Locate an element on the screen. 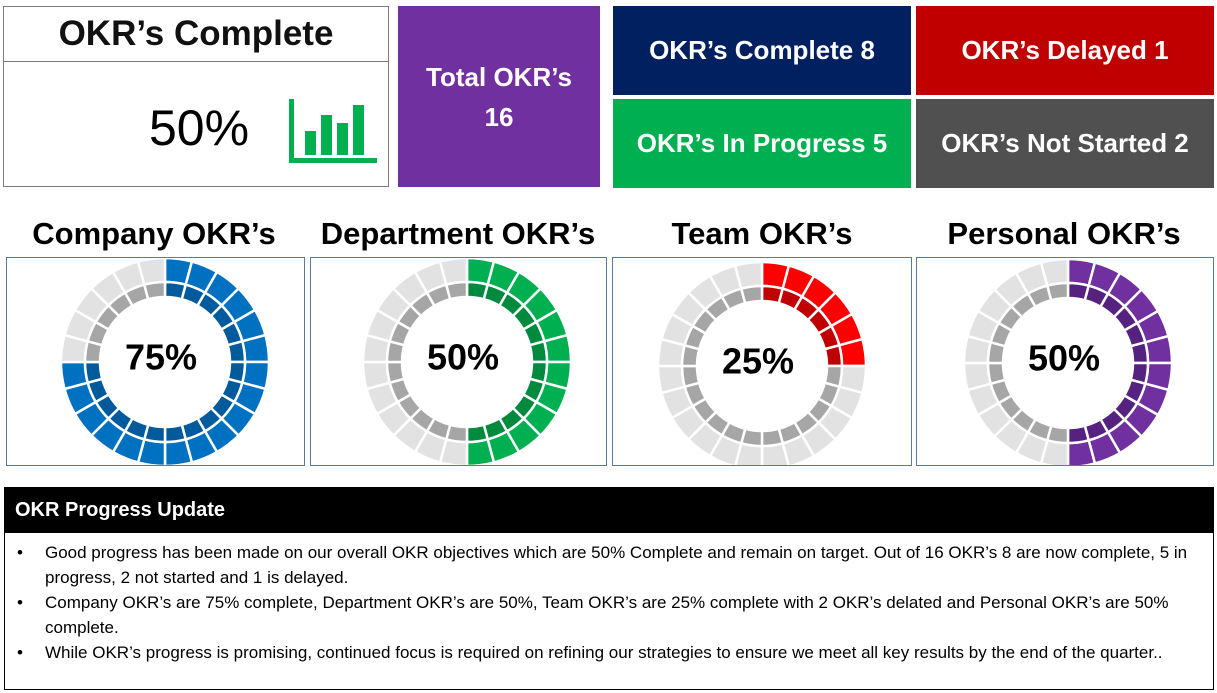  okr-complete-title: OKR’s Complete is located at coordinates (196, 34).